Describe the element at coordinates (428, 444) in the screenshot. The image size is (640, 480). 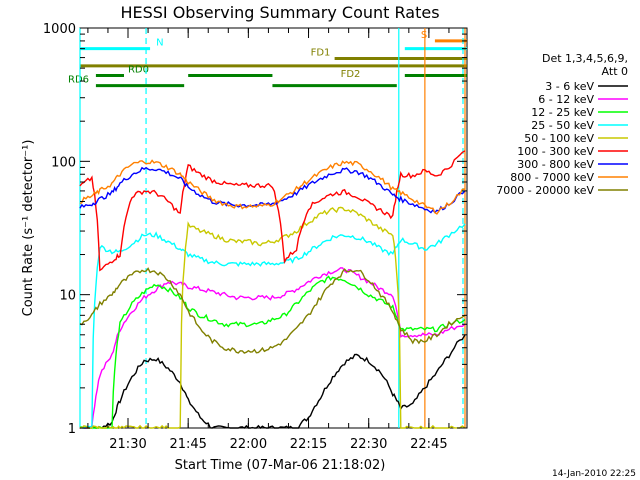
I see `x-tick-label: 22:45` at that location.